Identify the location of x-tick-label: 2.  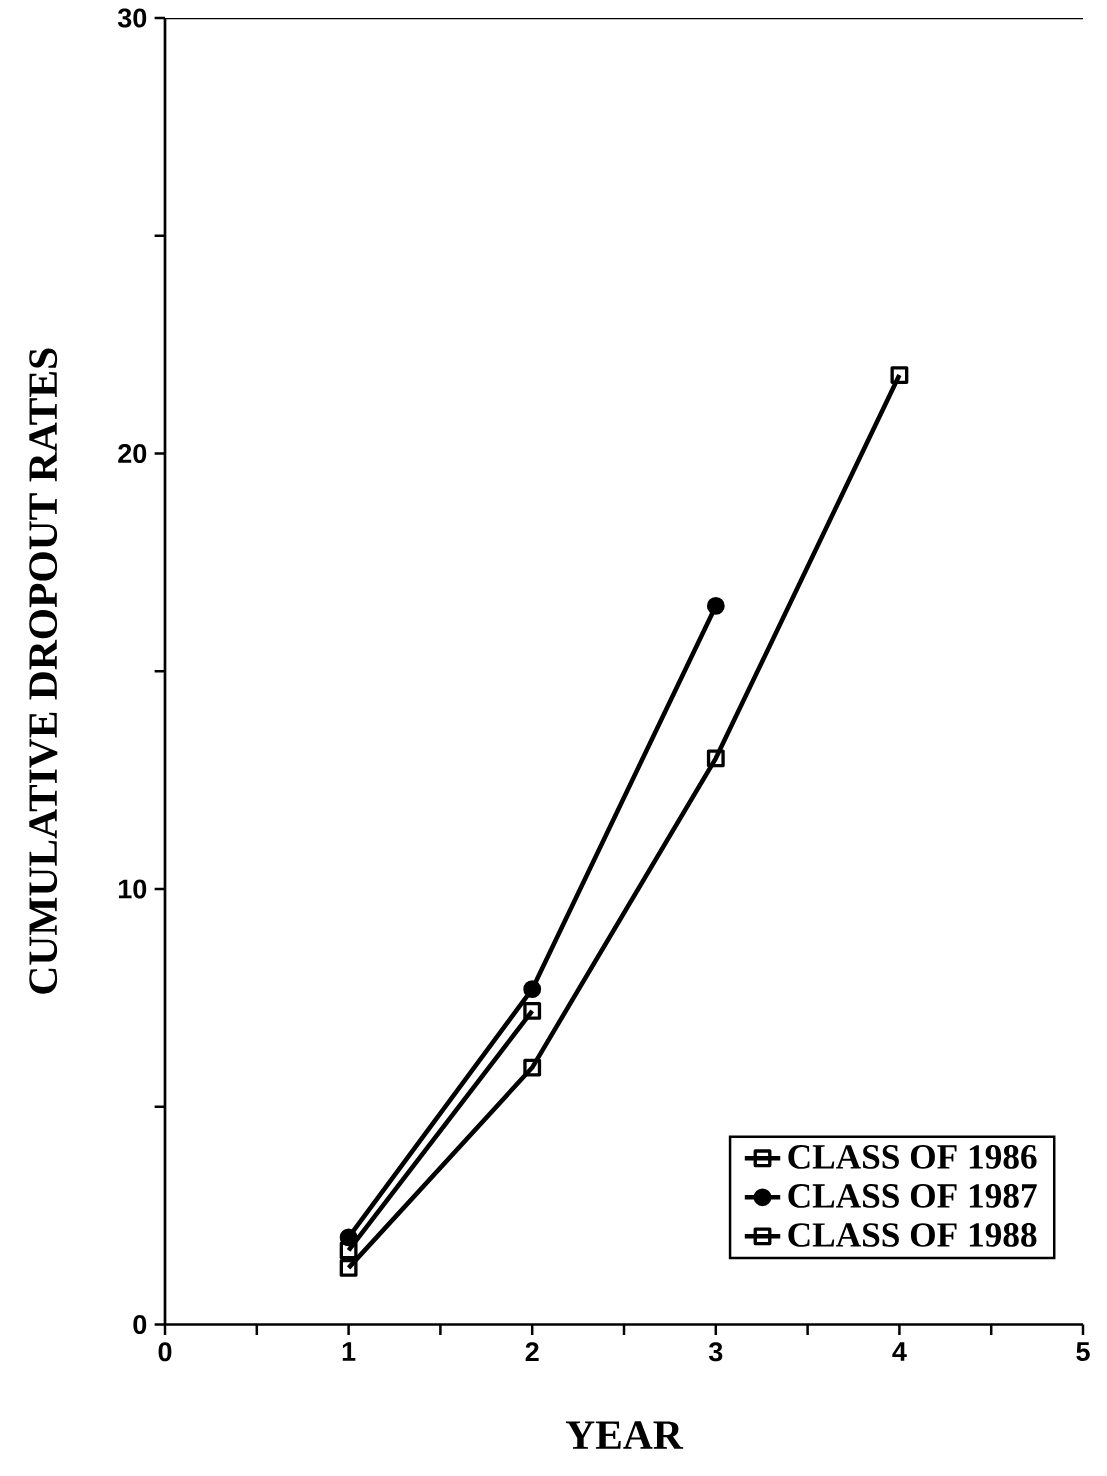
(532, 1352).